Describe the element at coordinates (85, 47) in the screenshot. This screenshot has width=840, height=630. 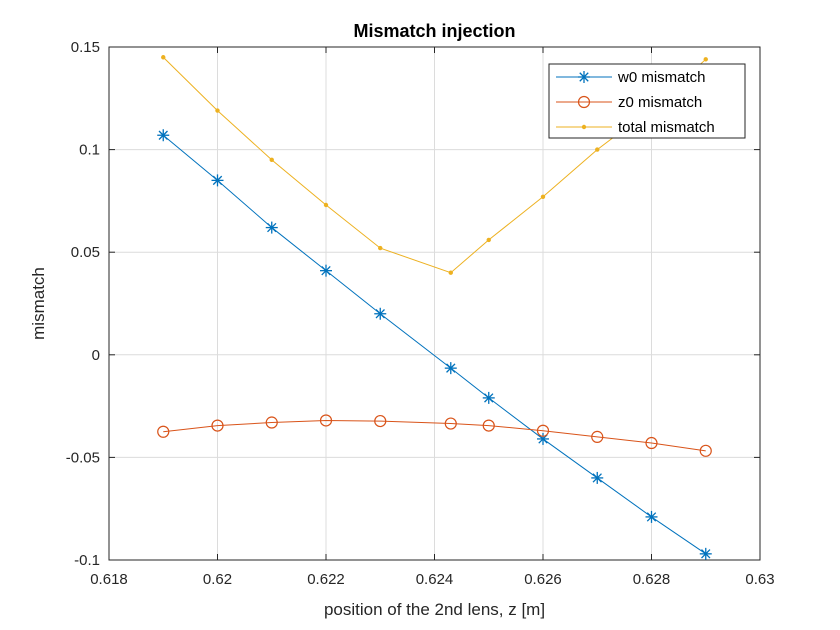
I see `y-tick-label: 0.15` at that location.